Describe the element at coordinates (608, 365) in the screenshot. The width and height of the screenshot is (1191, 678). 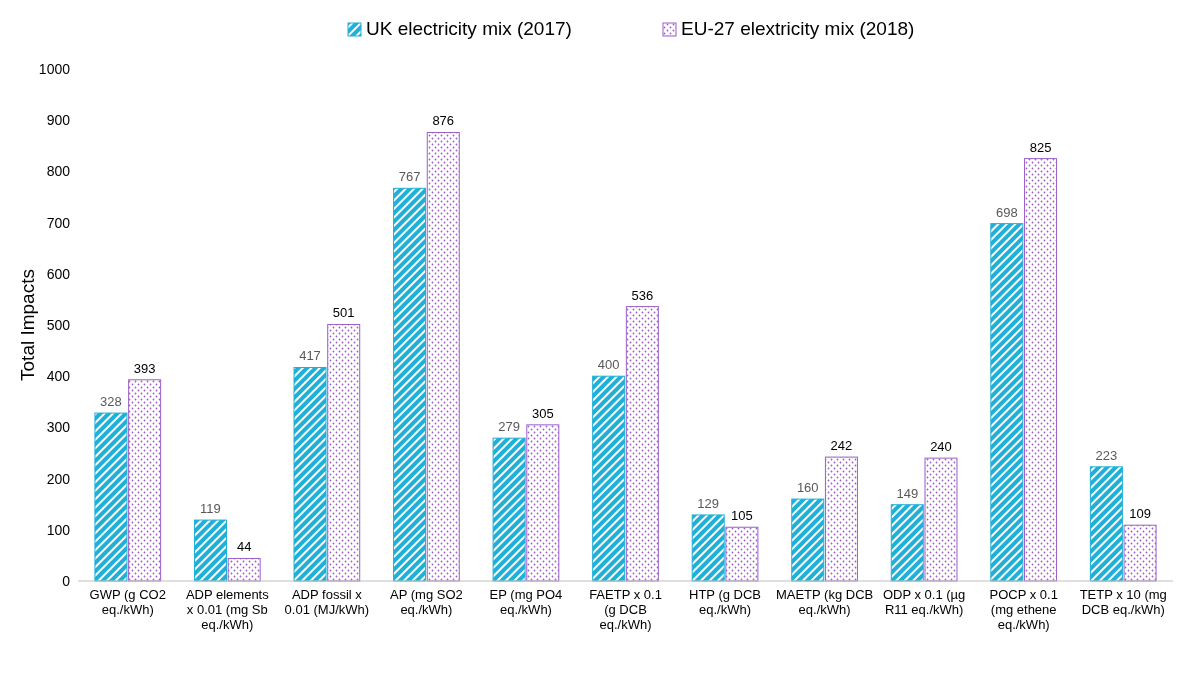
I see `data-label: 400` at that location.